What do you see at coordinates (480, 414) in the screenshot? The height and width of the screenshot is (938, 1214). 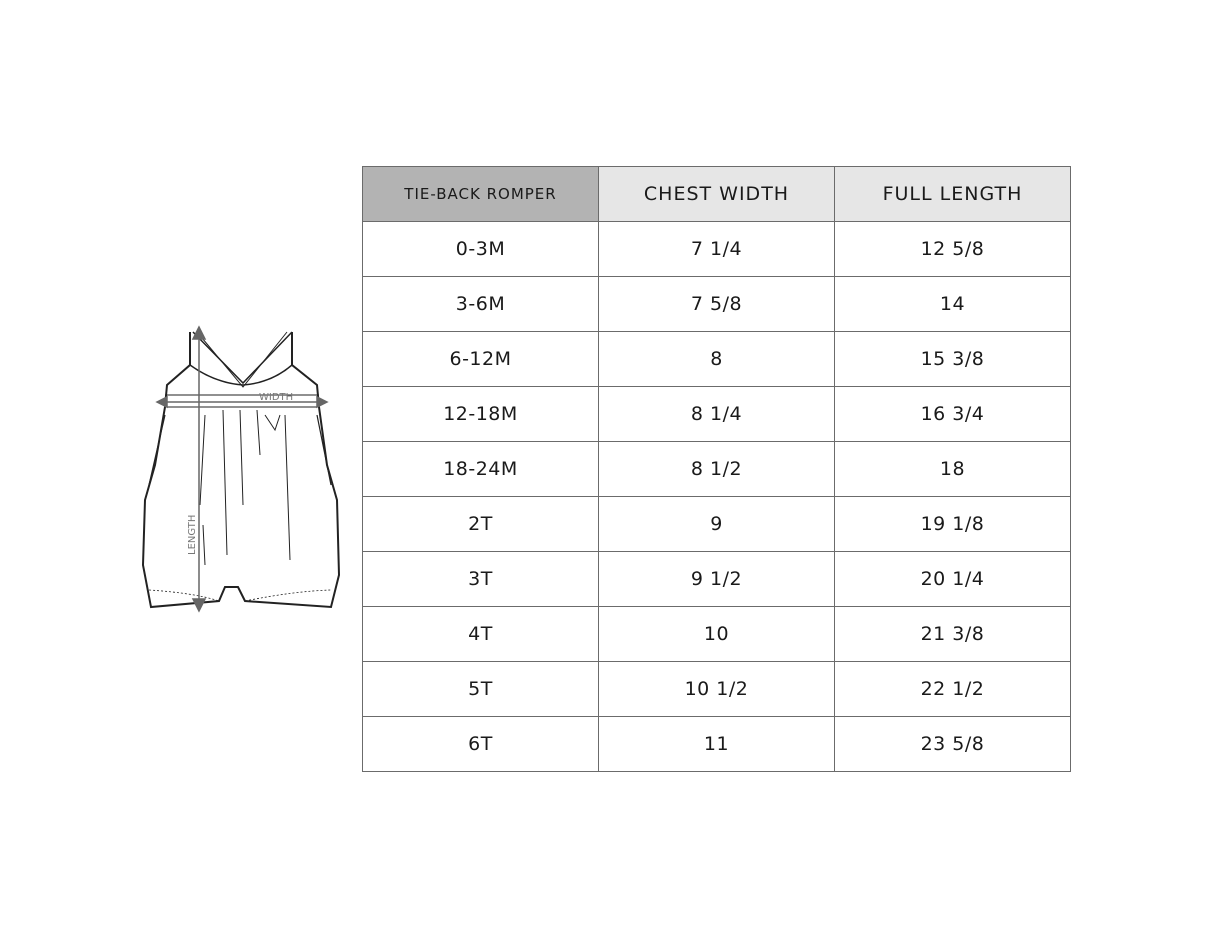 I see `size-cell: 12-18M` at bounding box center [480, 414].